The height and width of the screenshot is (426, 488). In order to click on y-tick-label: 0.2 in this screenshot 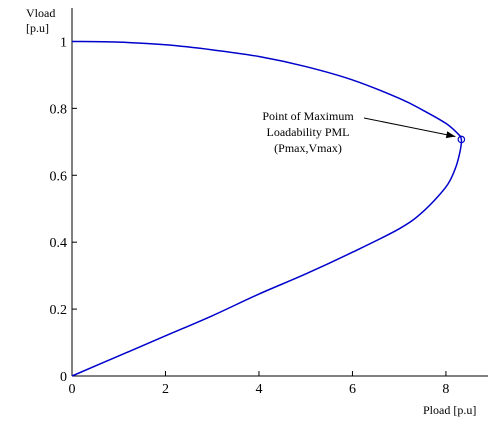, I will do `click(59, 310)`.